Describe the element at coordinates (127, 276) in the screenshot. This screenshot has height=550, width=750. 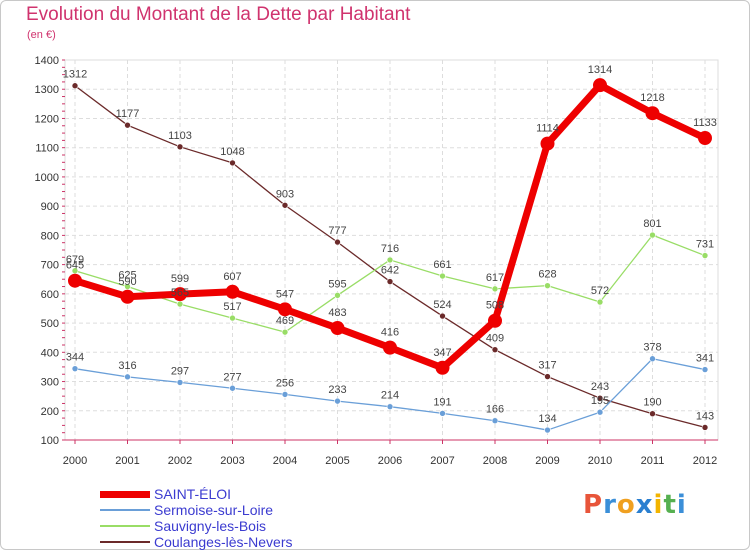
I see `data-label: 625` at that location.